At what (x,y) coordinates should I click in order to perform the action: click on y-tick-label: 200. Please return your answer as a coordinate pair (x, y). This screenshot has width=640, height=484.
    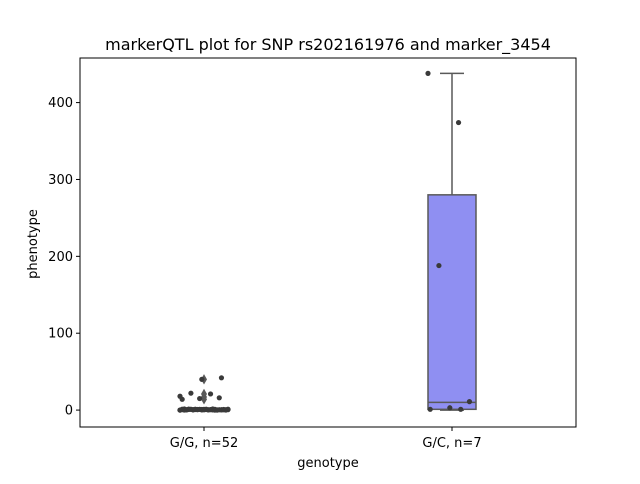
    Looking at the image, I should click on (60, 257).